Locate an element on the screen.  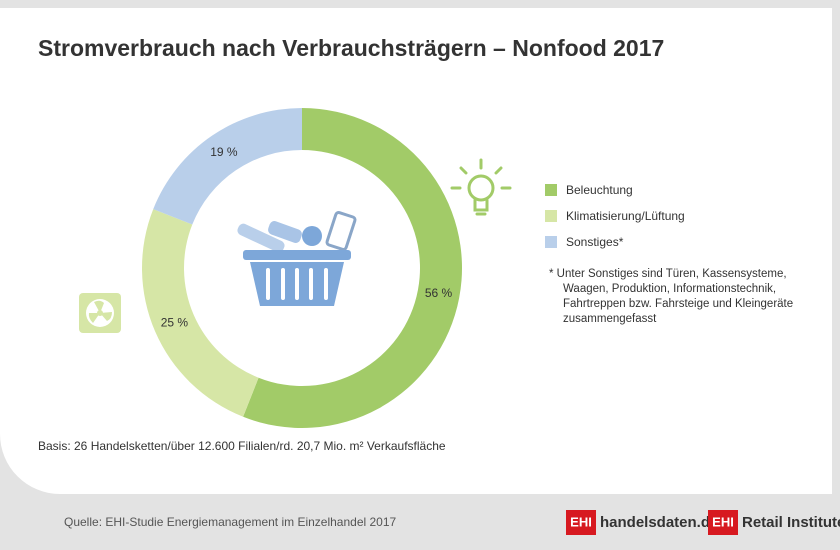
value-label: 56 % is located at coordinates (439, 293).